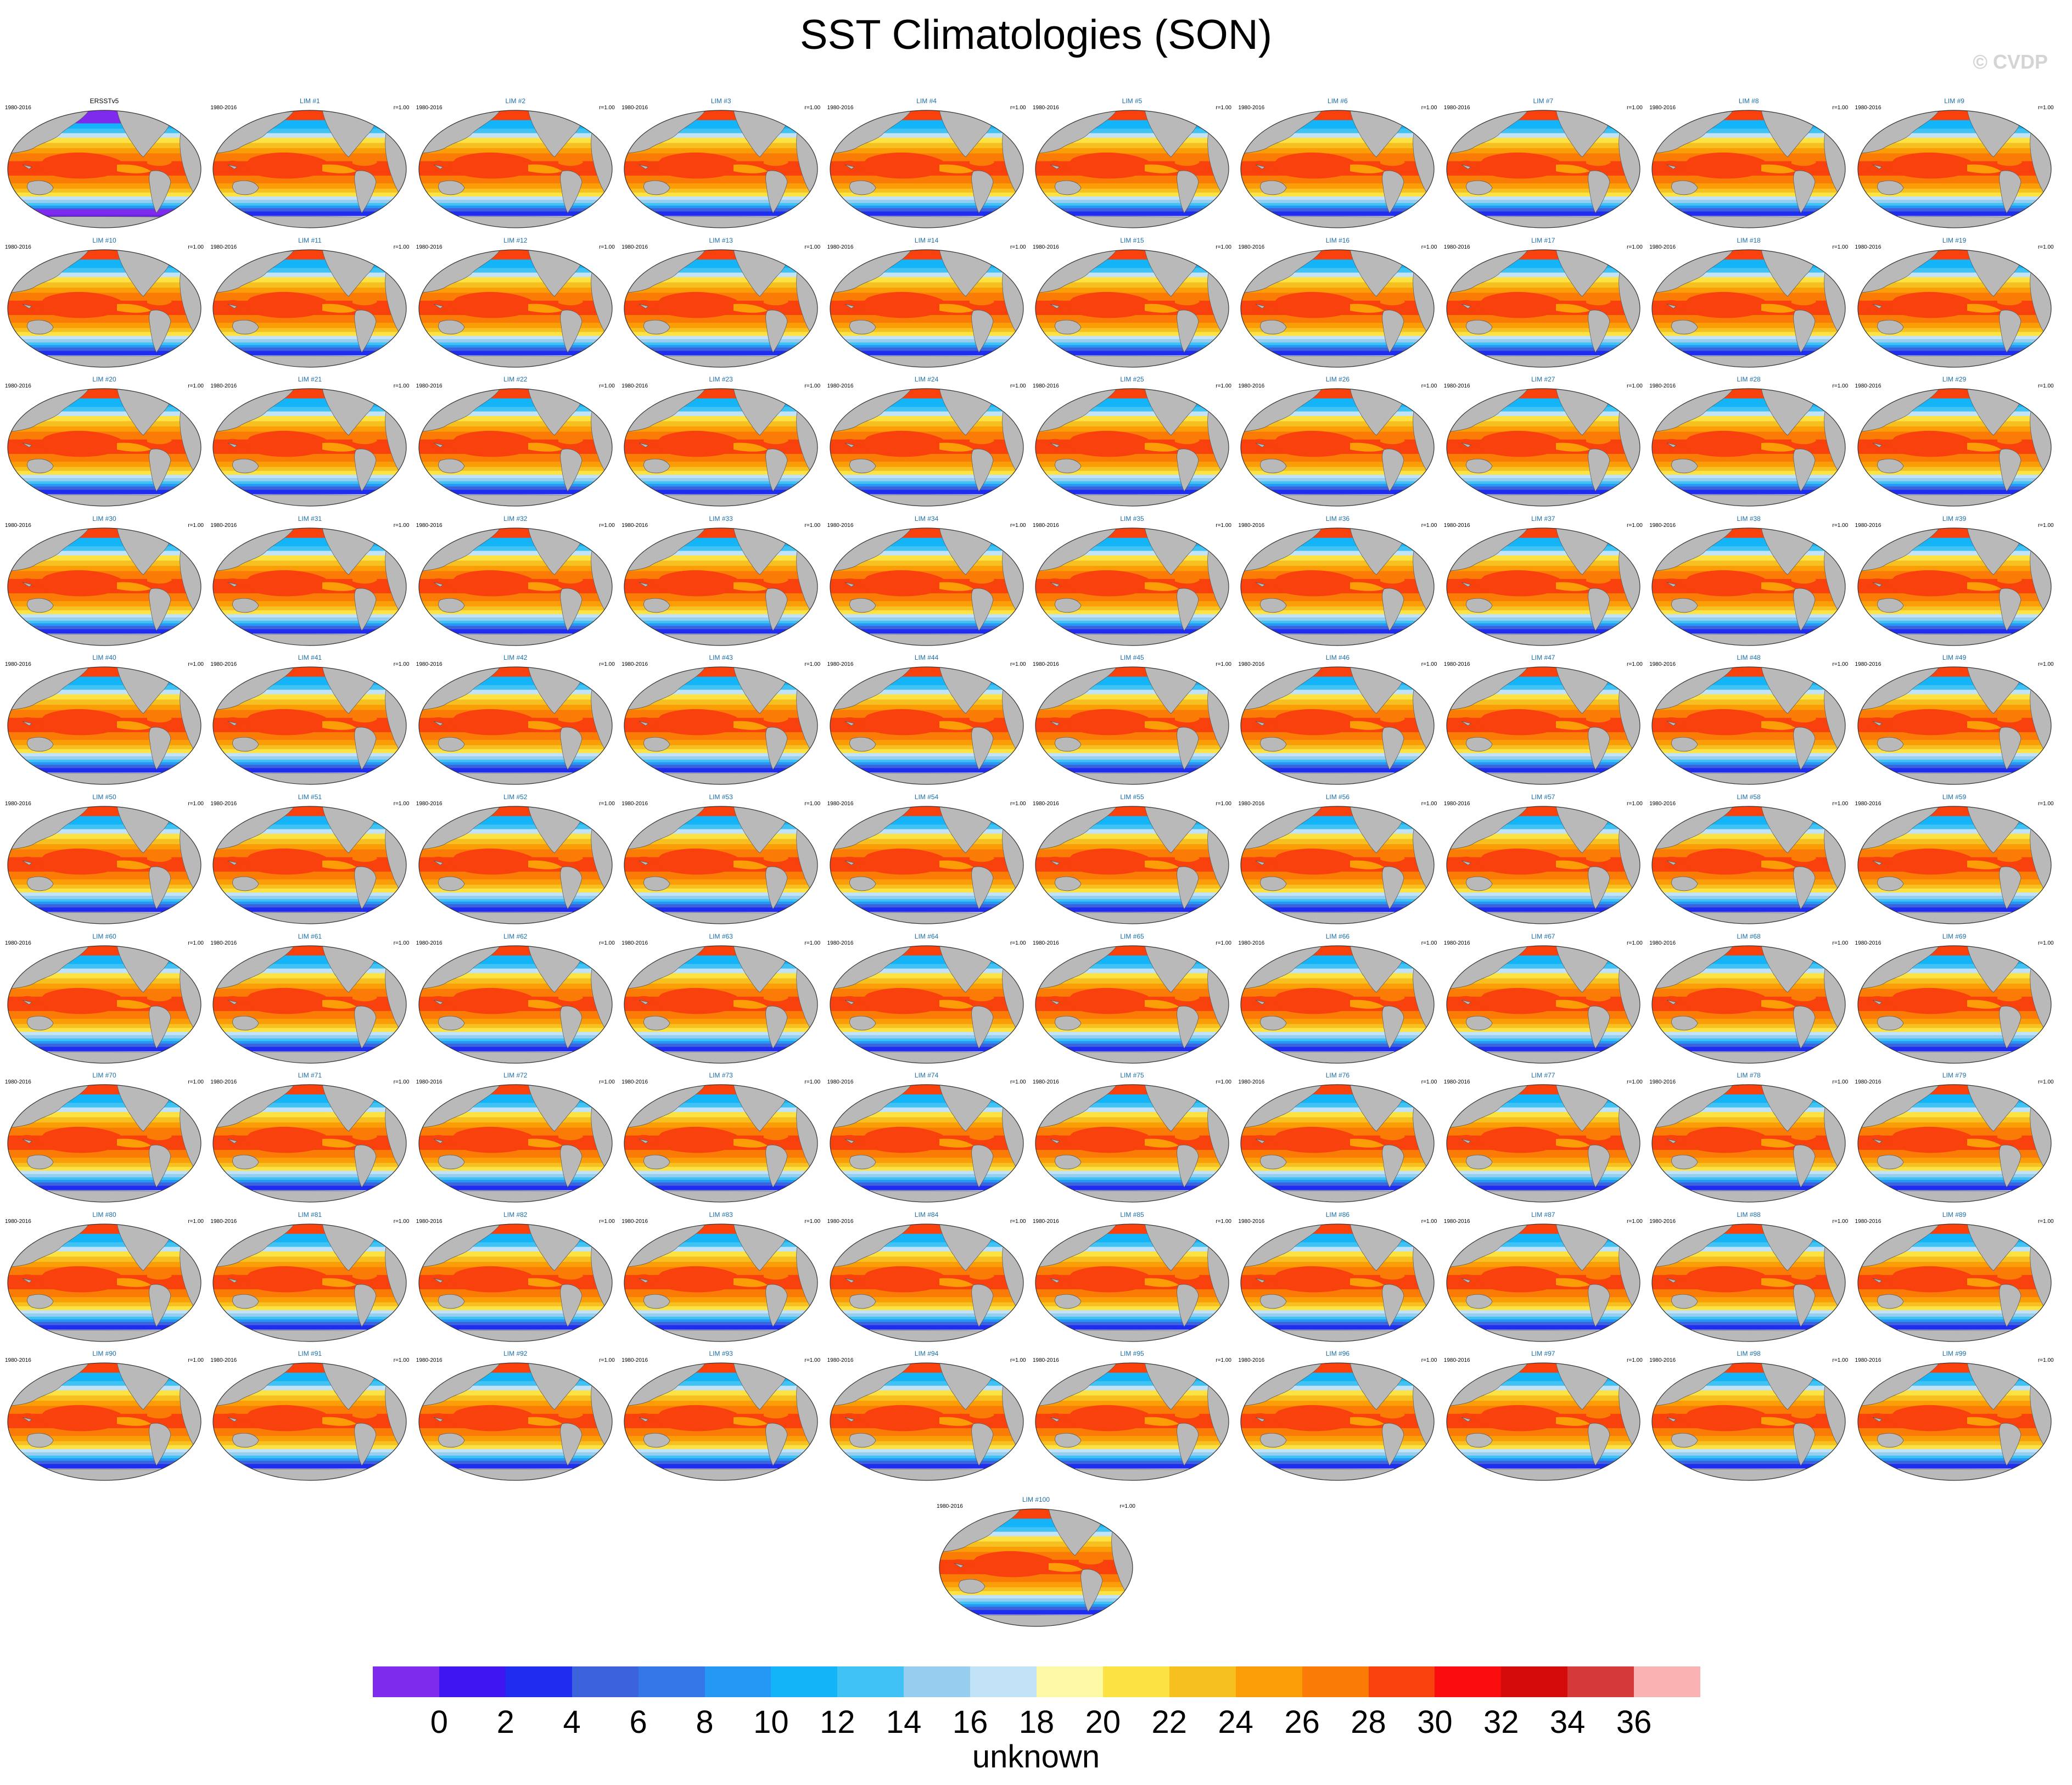 The width and height of the screenshot is (2072, 1785). I want to click on panel-title: LIM #14, so click(926, 240).